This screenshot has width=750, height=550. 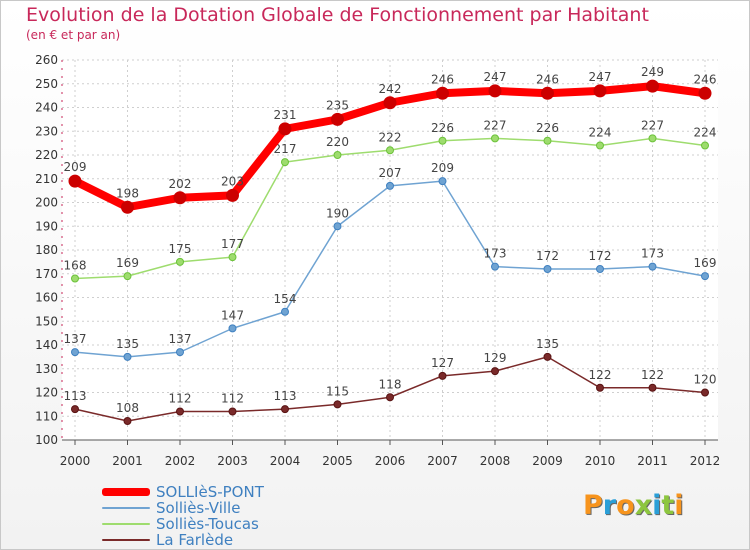 I want to click on data-label: 108, so click(x=127, y=408).